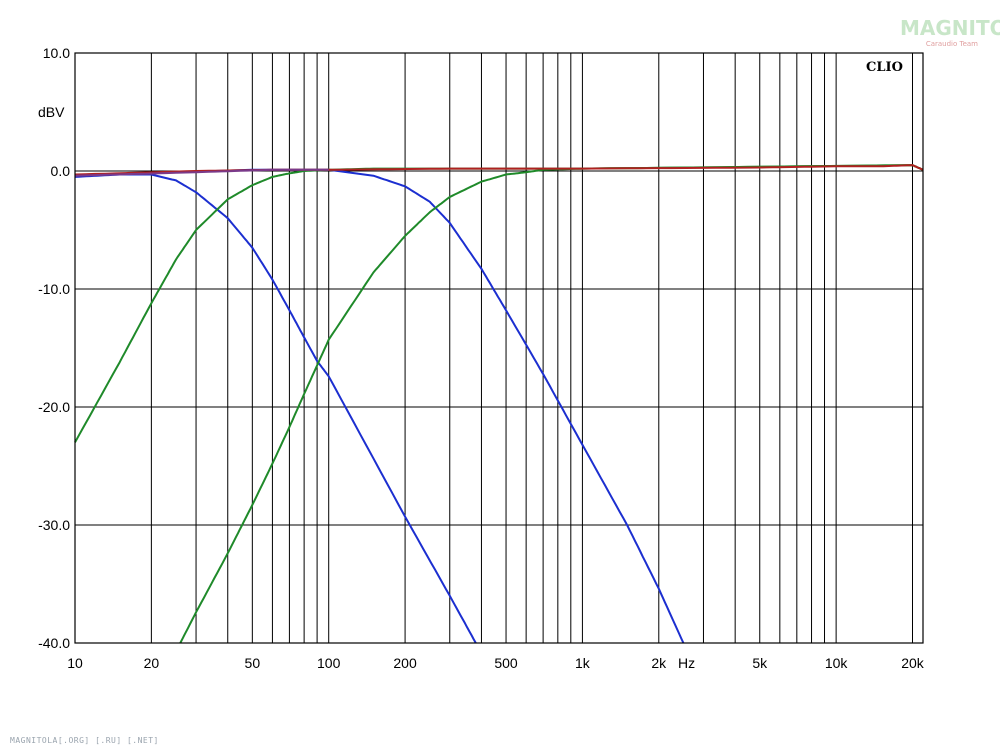  I want to click on x-tick-label: 2k, so click(659, 663).